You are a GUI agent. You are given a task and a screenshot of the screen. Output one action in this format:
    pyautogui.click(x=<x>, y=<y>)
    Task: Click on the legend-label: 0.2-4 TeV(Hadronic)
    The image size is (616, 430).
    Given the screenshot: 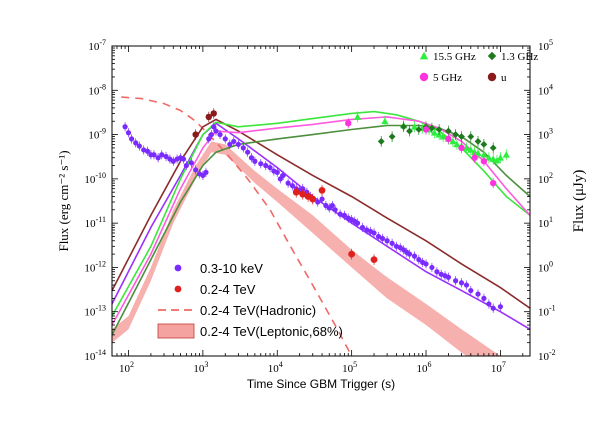 What is the action you would take?
    pyautogui.click(x=258, y=310)
    